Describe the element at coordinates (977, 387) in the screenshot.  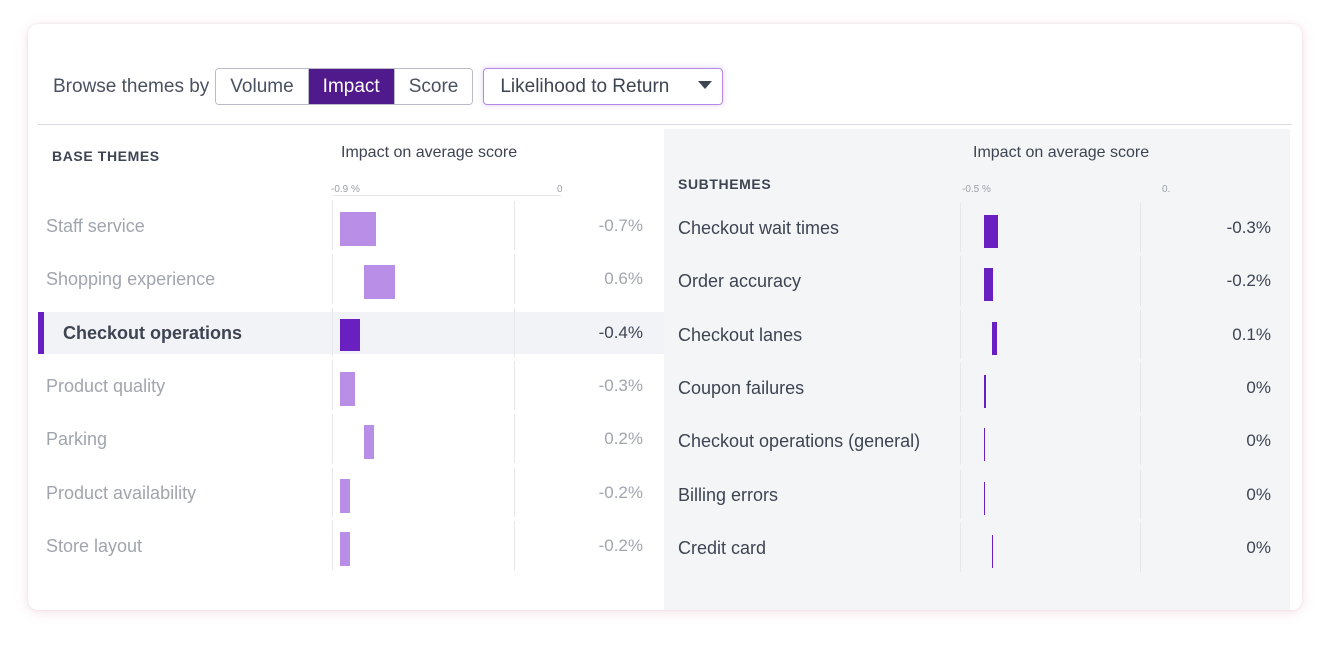
I see `subtheme-row: Coupon failures 0%` at that location.